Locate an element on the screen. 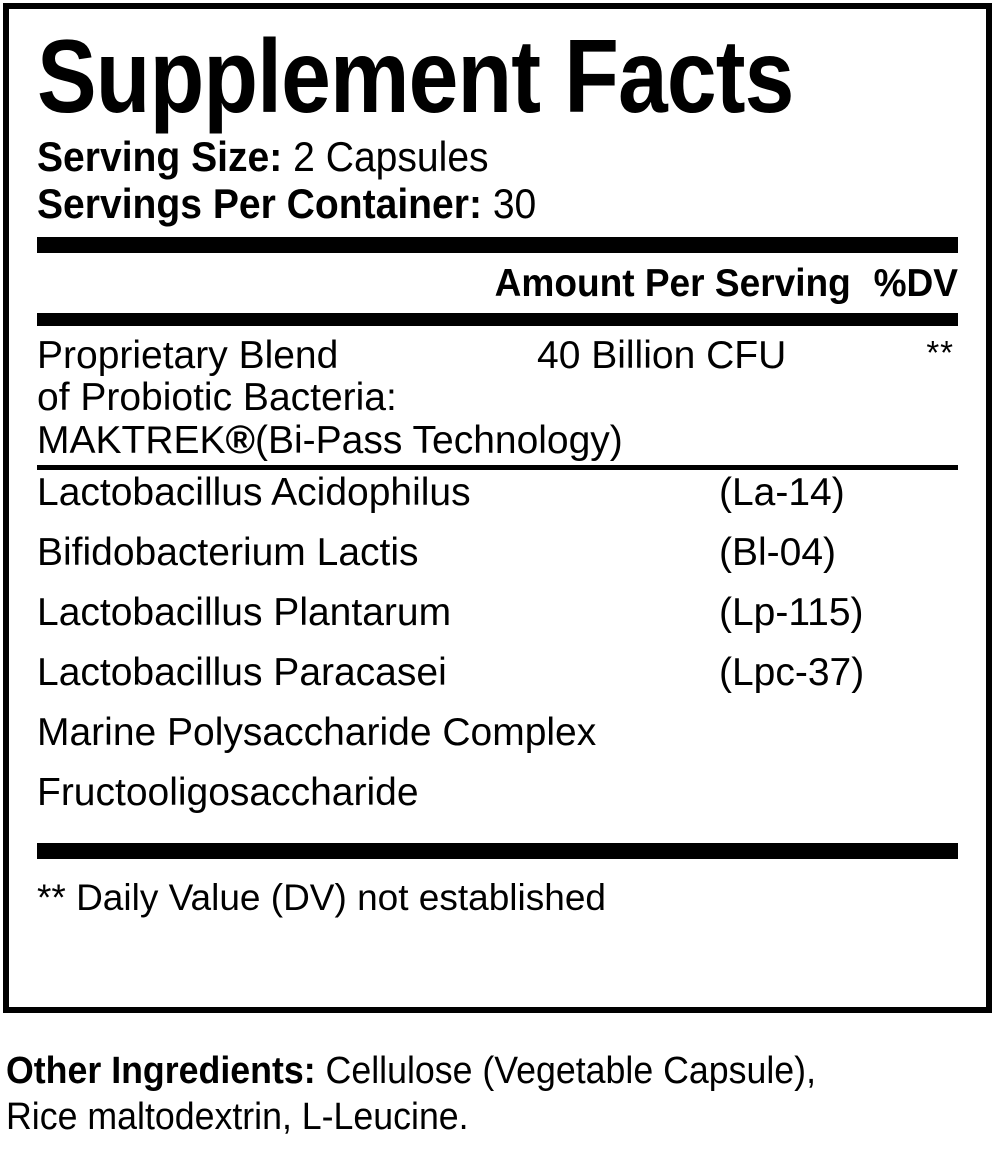  proprietary-blend-name-line2: of Probiotic Bacteria: is located at coordinates (217, 397).